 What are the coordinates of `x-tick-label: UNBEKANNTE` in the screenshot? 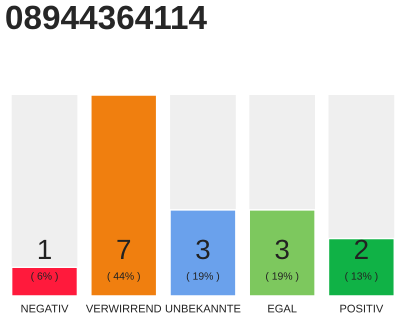 It's located at (203, 308).